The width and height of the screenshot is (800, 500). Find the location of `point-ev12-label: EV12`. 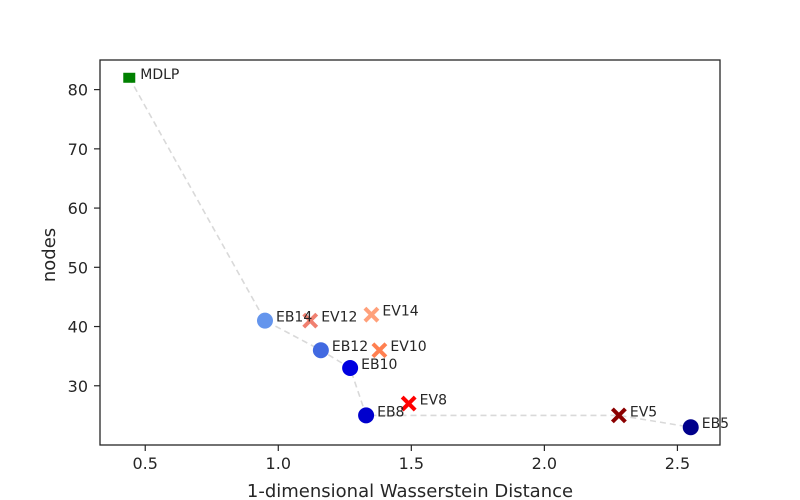

point-ev12-label: EV12 is located at coordinates (339, 318).